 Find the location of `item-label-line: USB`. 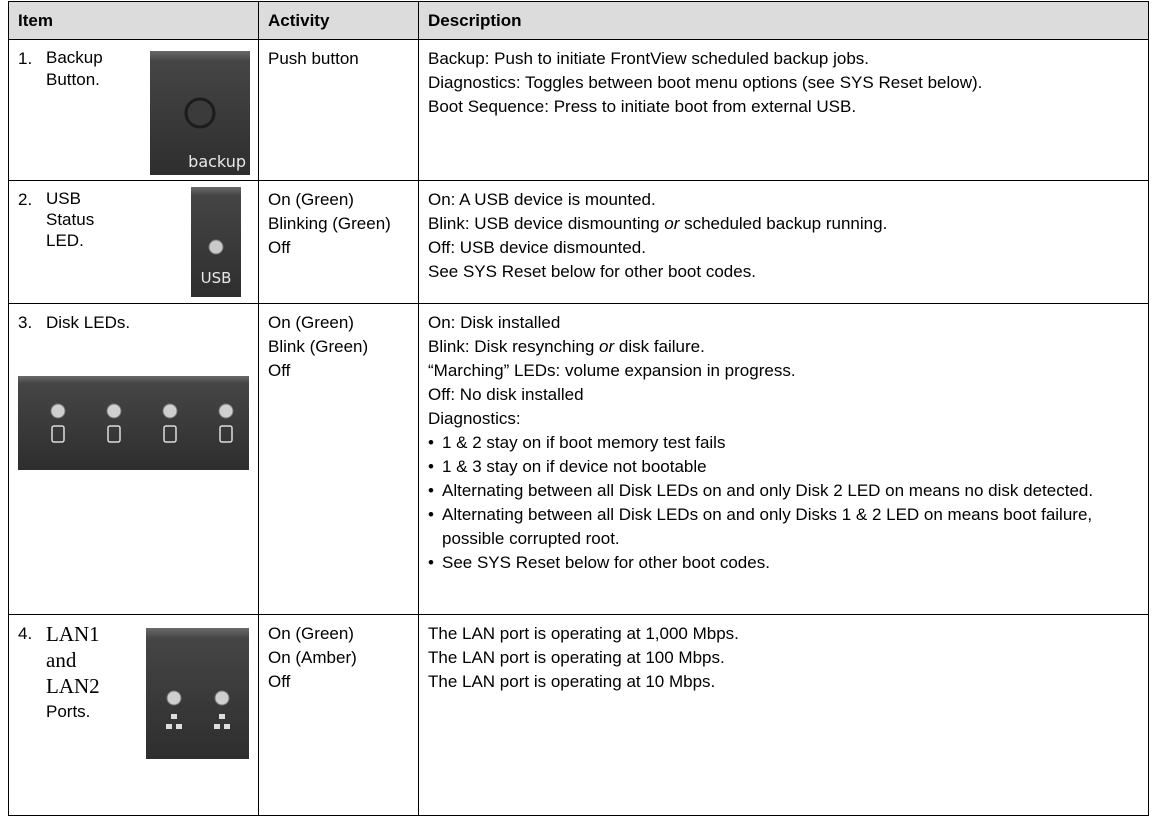

item-label-line: USB is located at coordinates (70, 198).